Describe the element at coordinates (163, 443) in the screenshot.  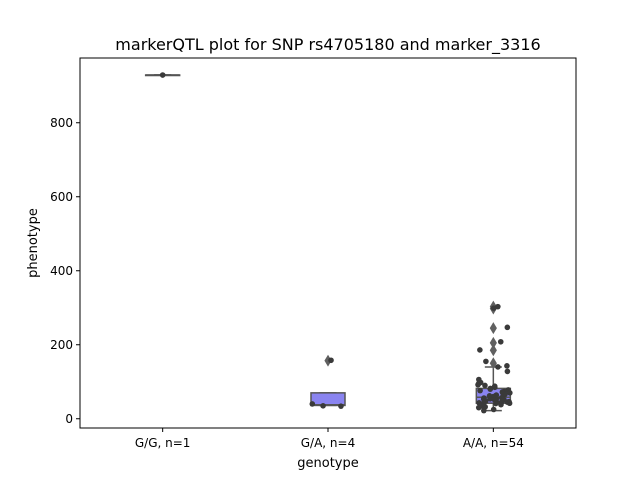
I see `x-tick-label: G/G, n=1` at that location.